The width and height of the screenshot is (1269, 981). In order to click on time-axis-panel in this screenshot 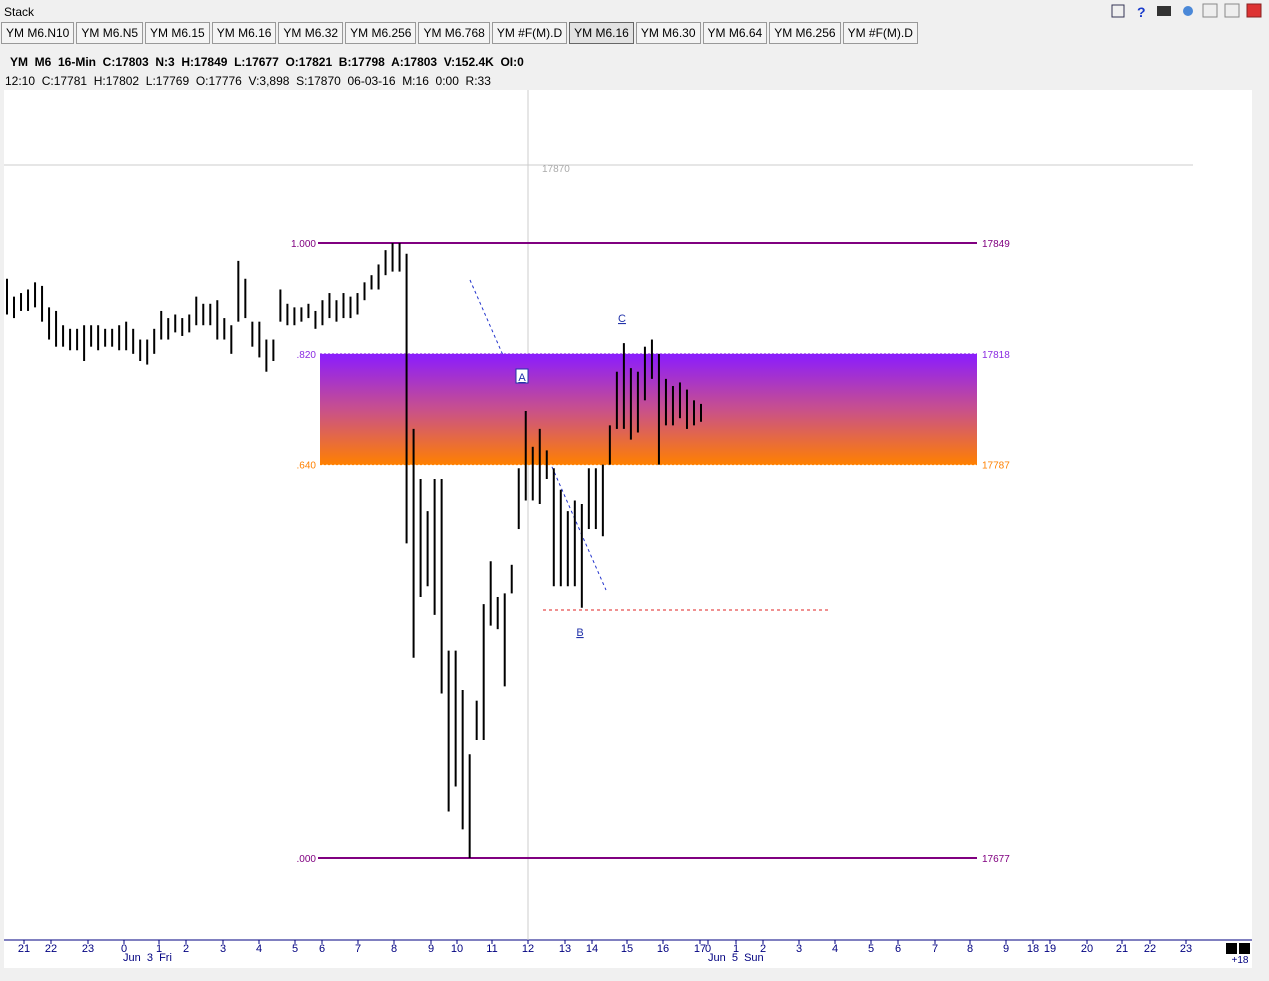, I will do `click(628, 954)`.